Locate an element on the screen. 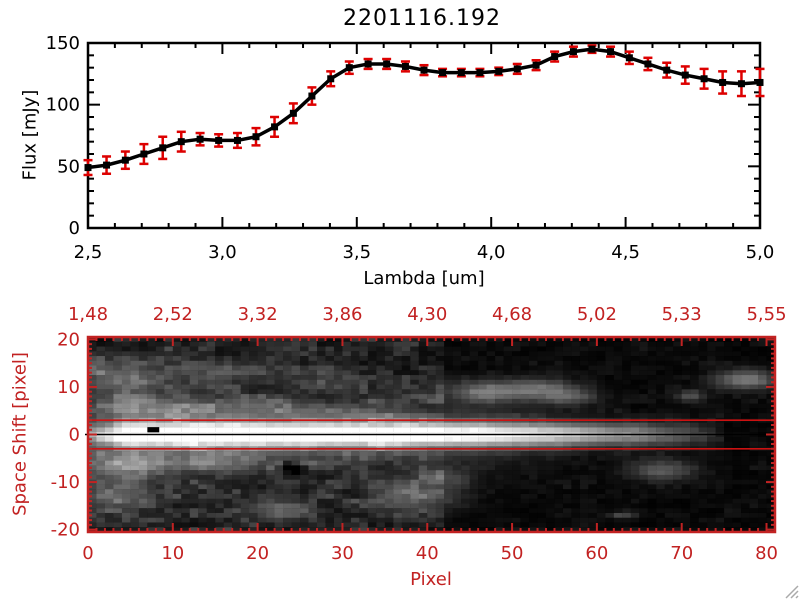  image-top-axis-labels: 1,48 2,52 3,32 3,86 4,30 4,68 5,02 5,33 5,55 is located at coordinates (427, 314).